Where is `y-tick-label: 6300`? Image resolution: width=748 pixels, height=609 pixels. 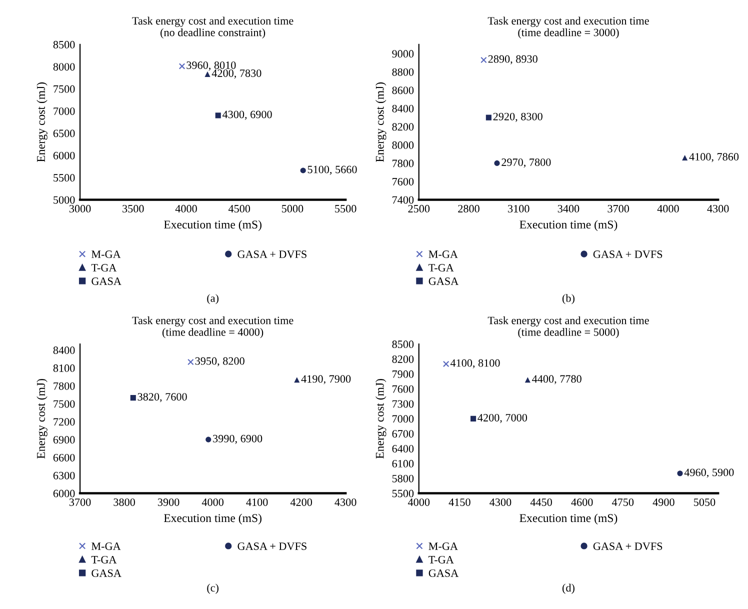 y-tick-label: 6300 is located at coordinates (64, 476).